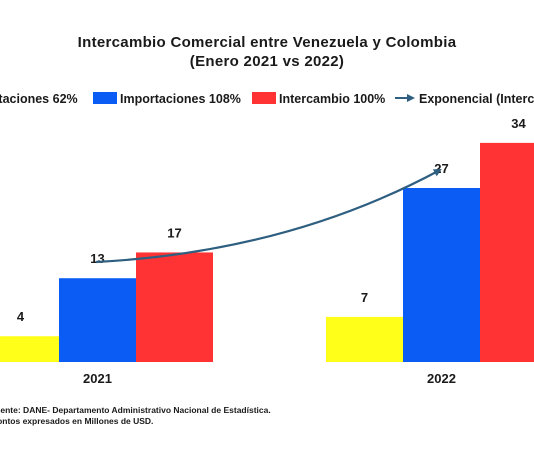 This screenshot has width=534, height=450. What do you see at coordinates (97, 258) in the screenshot?
I see `data-label: 13` at bounding box center [97, 258].